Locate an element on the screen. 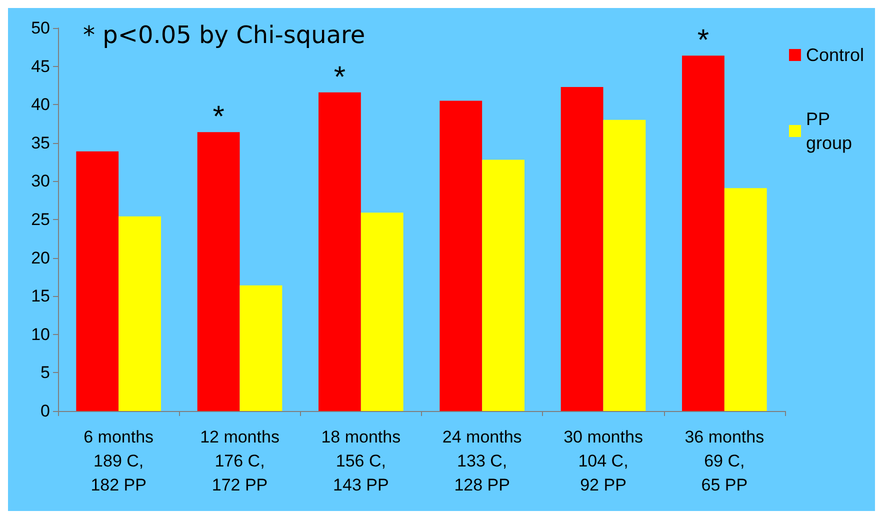 This screenshot has height=519, width=883. x-tick-label: 30 months 104 C, 92 PP is located at coordinates (603, 461).